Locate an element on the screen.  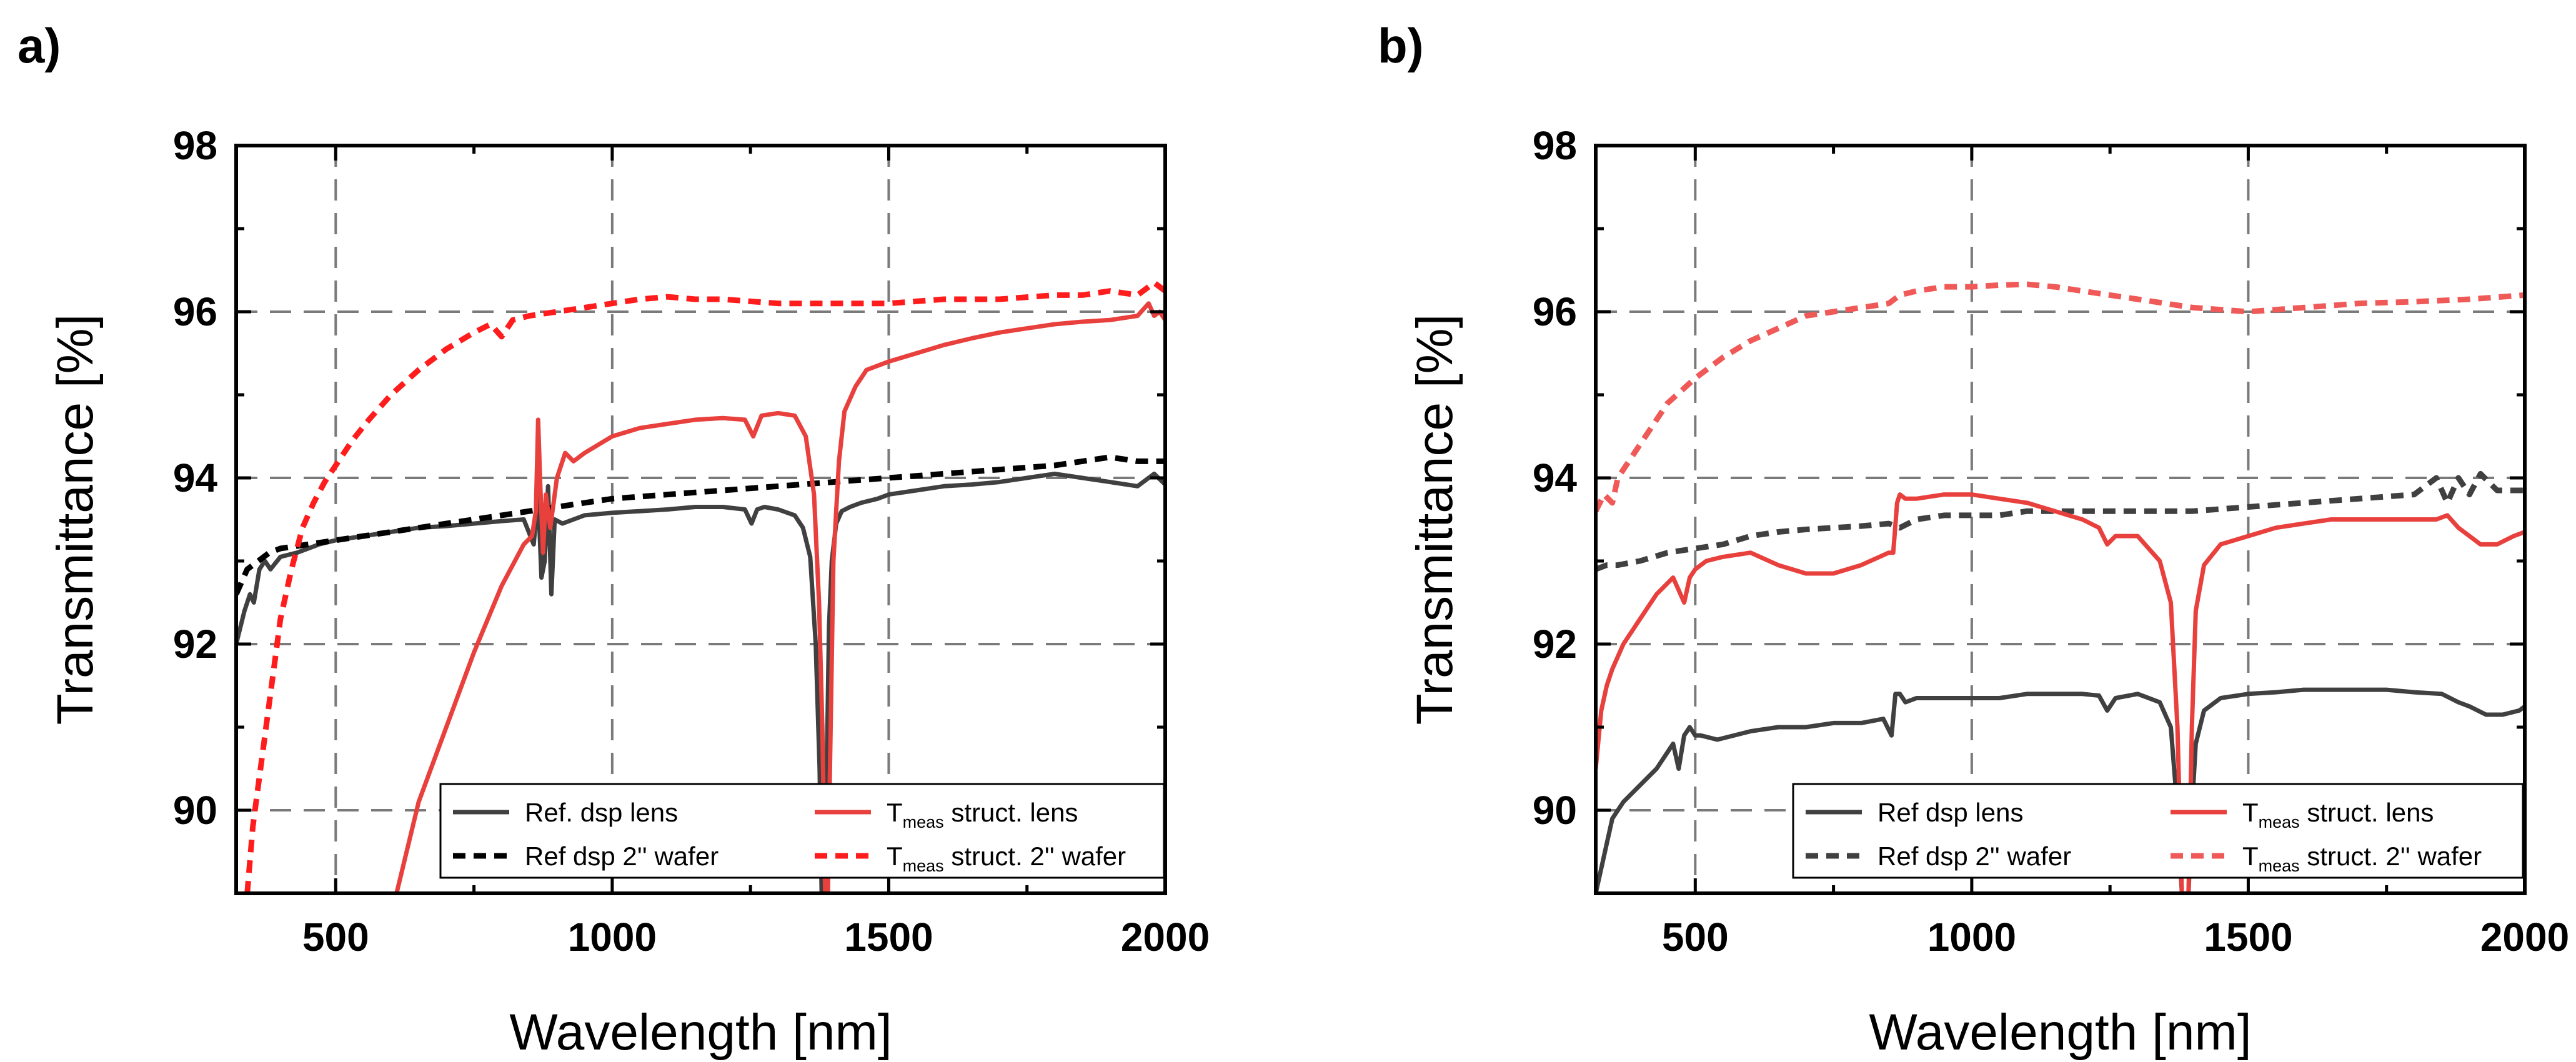
legend-label: Ref dsp lens is located at coordinates (1950, 813).